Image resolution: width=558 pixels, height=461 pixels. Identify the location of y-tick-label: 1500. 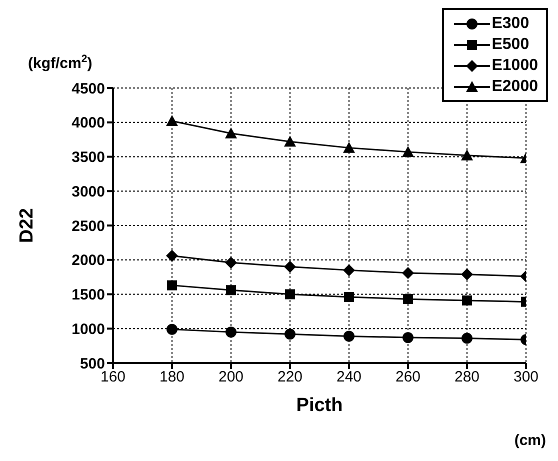
(88, 295).